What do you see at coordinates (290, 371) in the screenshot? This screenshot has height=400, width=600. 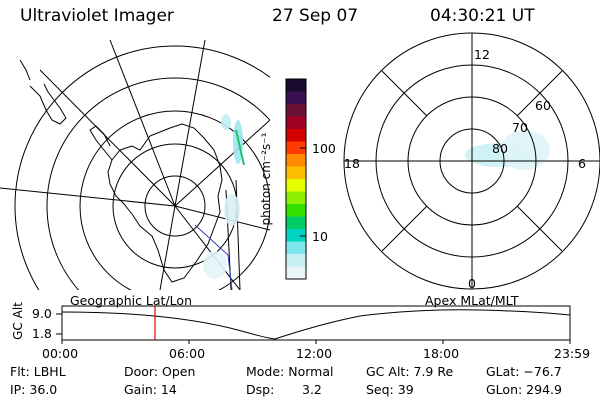 I see `mode-info: Mode: Normal` at bounding box center [290, 371].